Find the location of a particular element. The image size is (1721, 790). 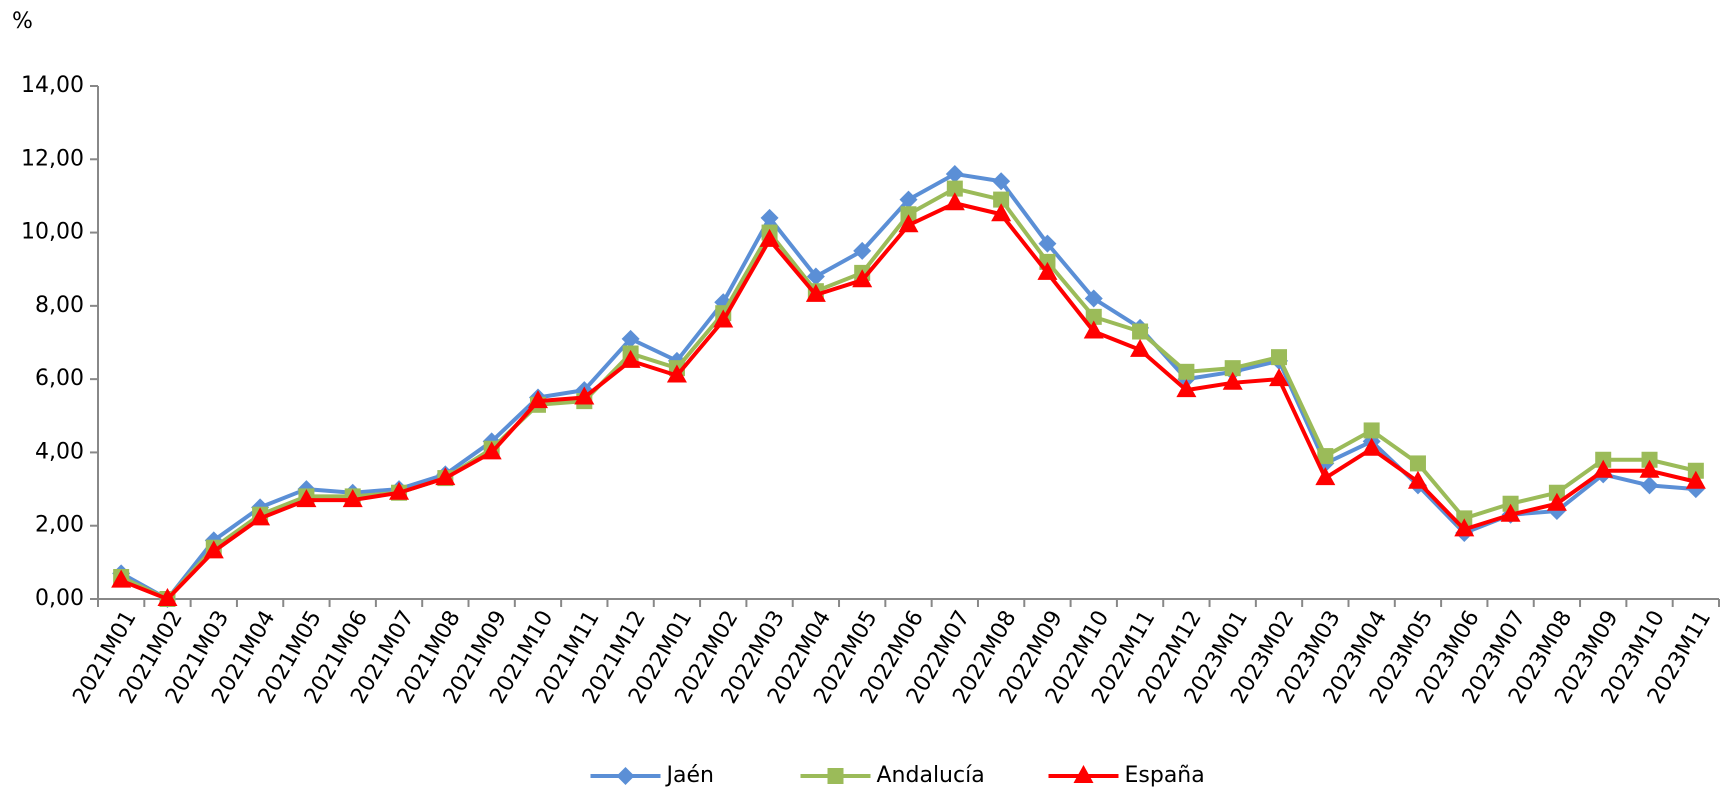

y-tick-label: 8,00 is located at coordinates (59, 305).